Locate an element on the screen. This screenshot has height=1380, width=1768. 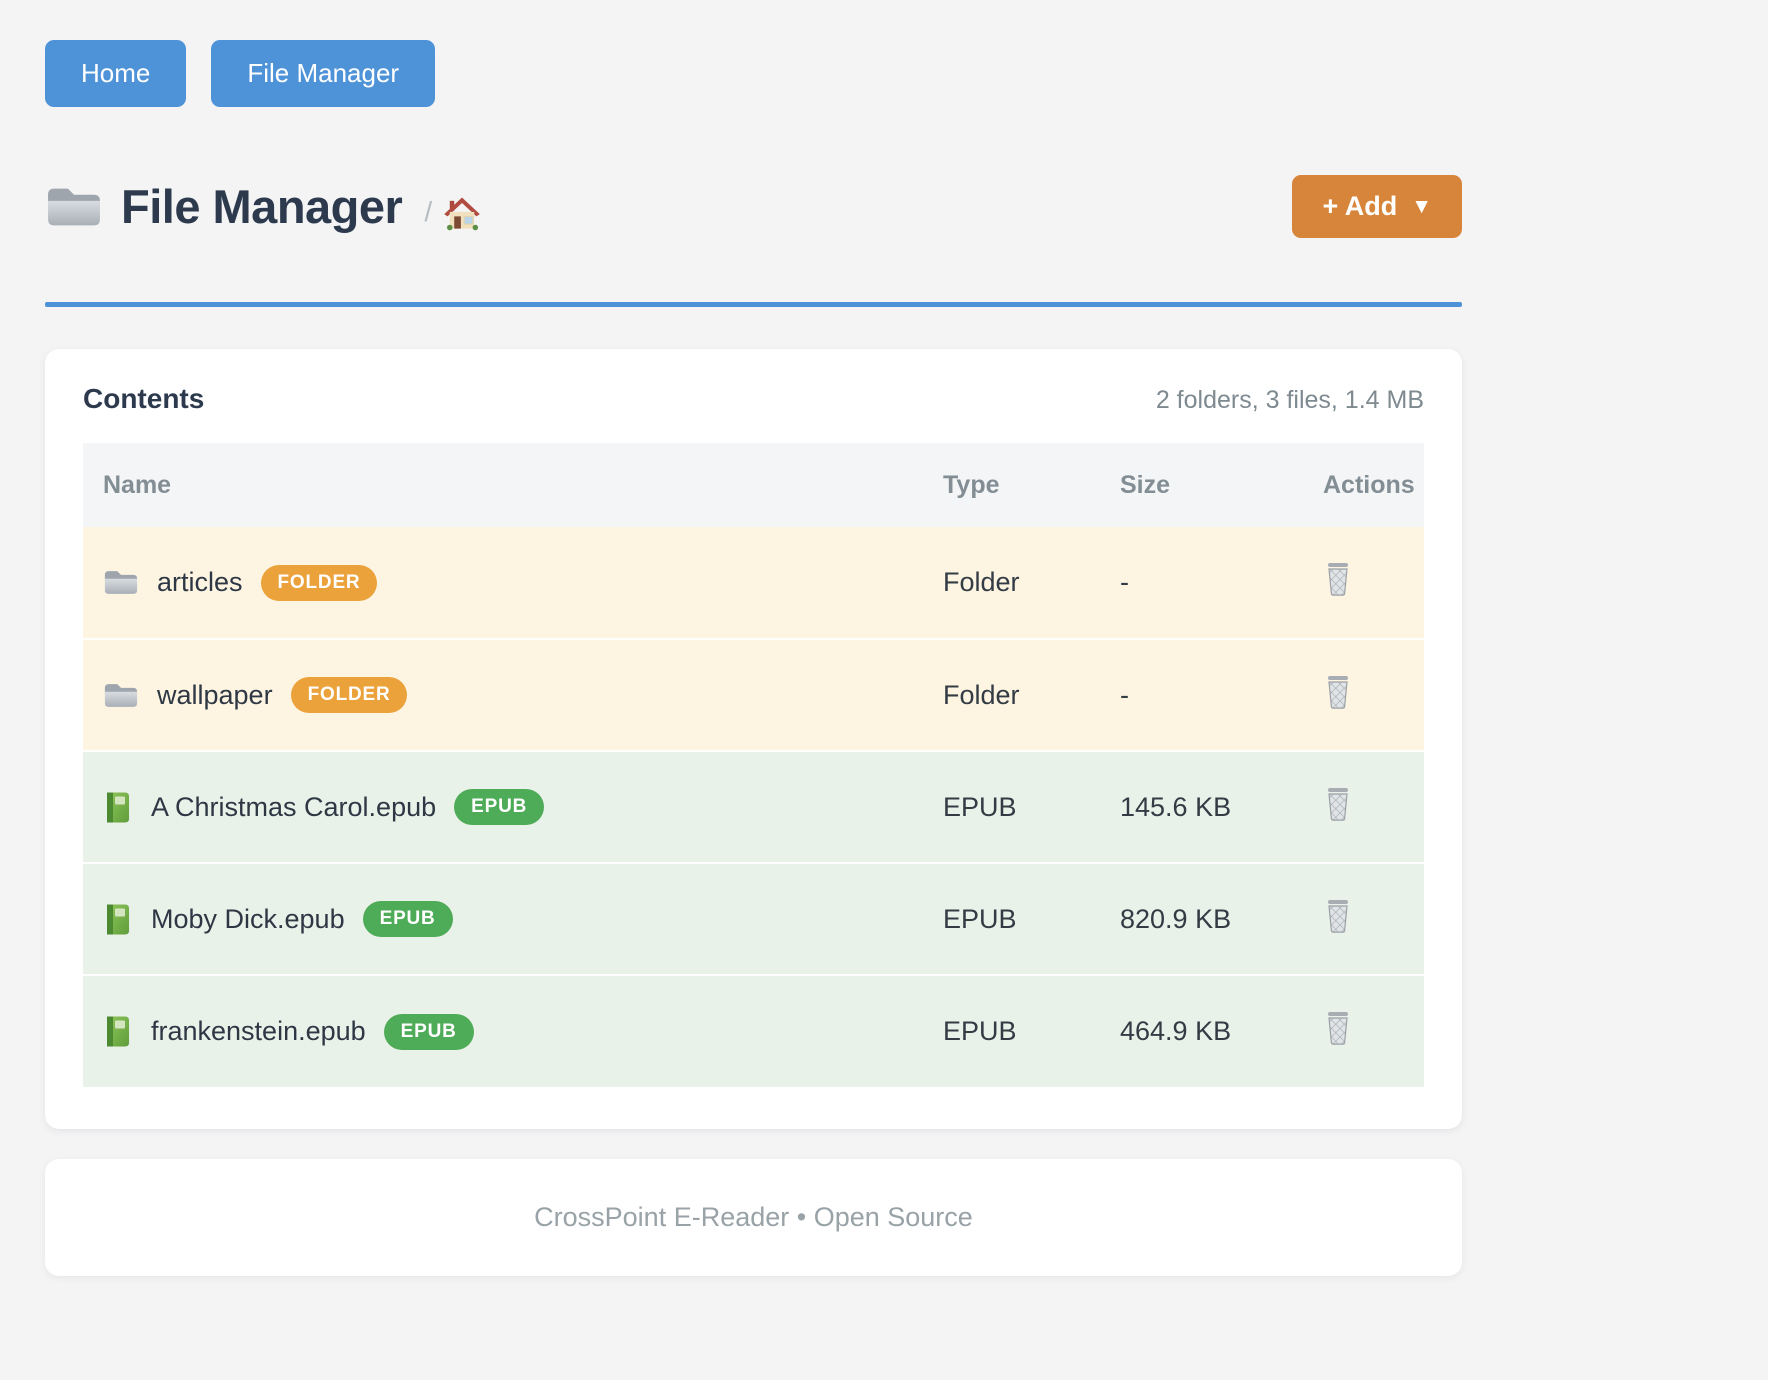
footer-text: CrossPoint E-Reader • Open Source is located at coordinates (753, 1217).